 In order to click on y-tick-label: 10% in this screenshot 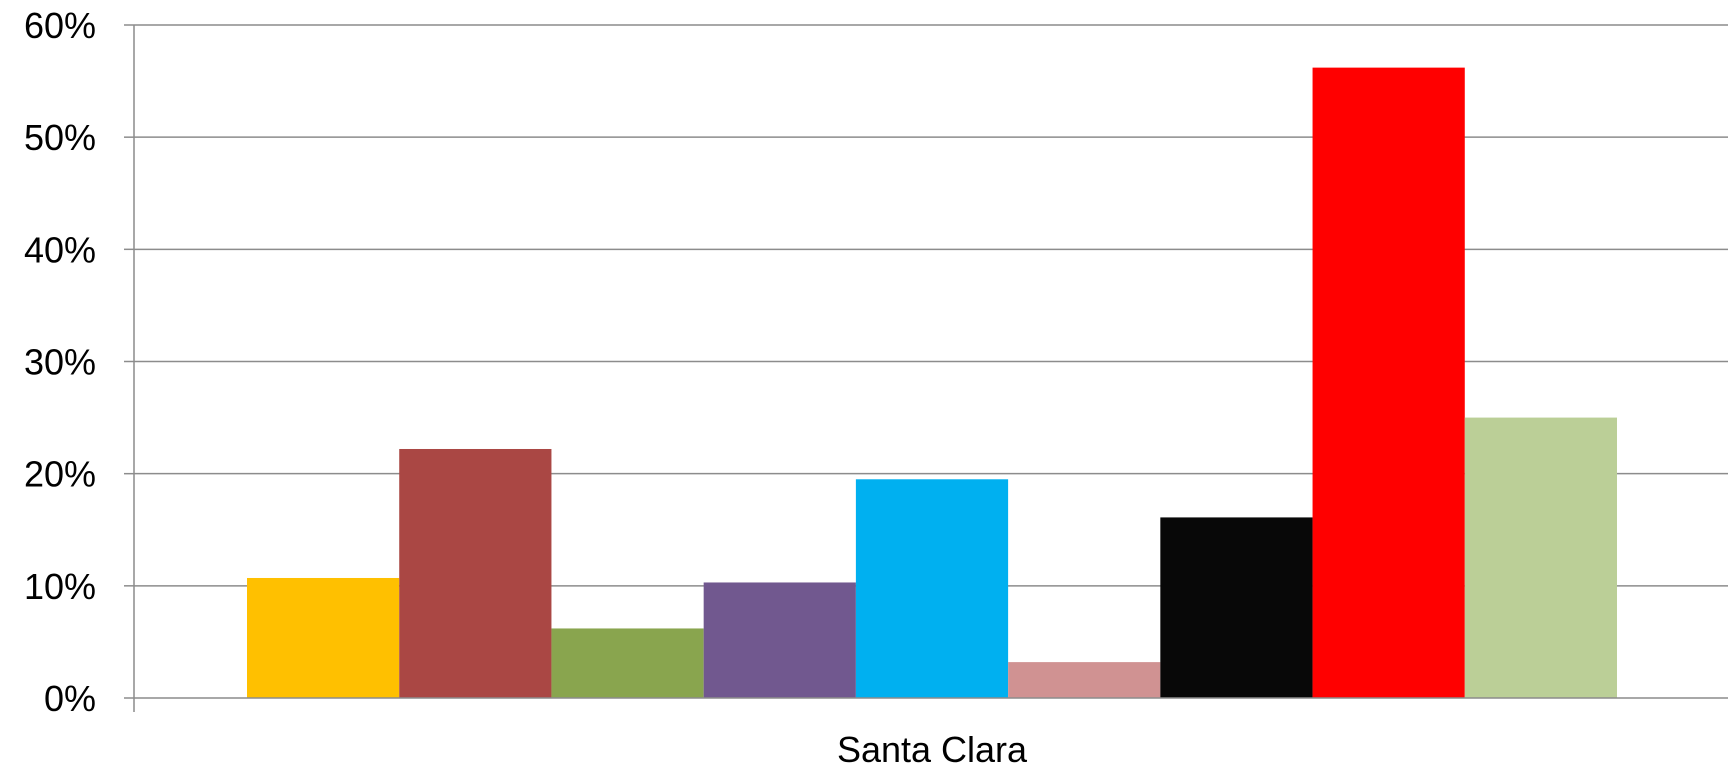, I will do `click(60, 586)`.